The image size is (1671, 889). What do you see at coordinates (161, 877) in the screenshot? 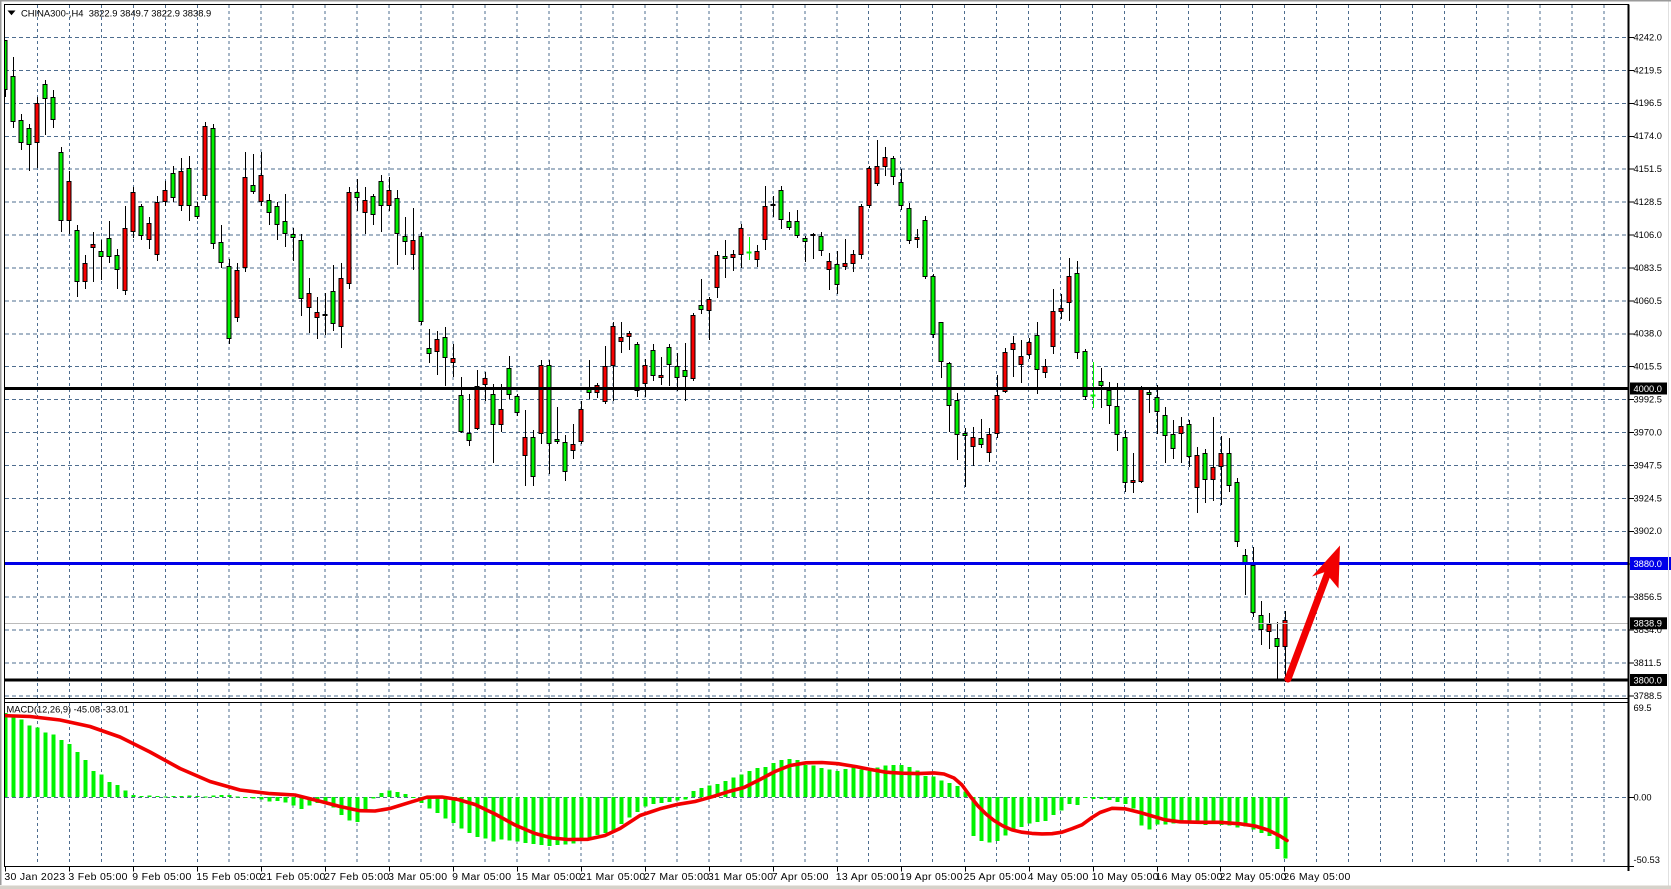
I see `svg-text: 9 Feb 05:00` at bounding box center [161, 877].